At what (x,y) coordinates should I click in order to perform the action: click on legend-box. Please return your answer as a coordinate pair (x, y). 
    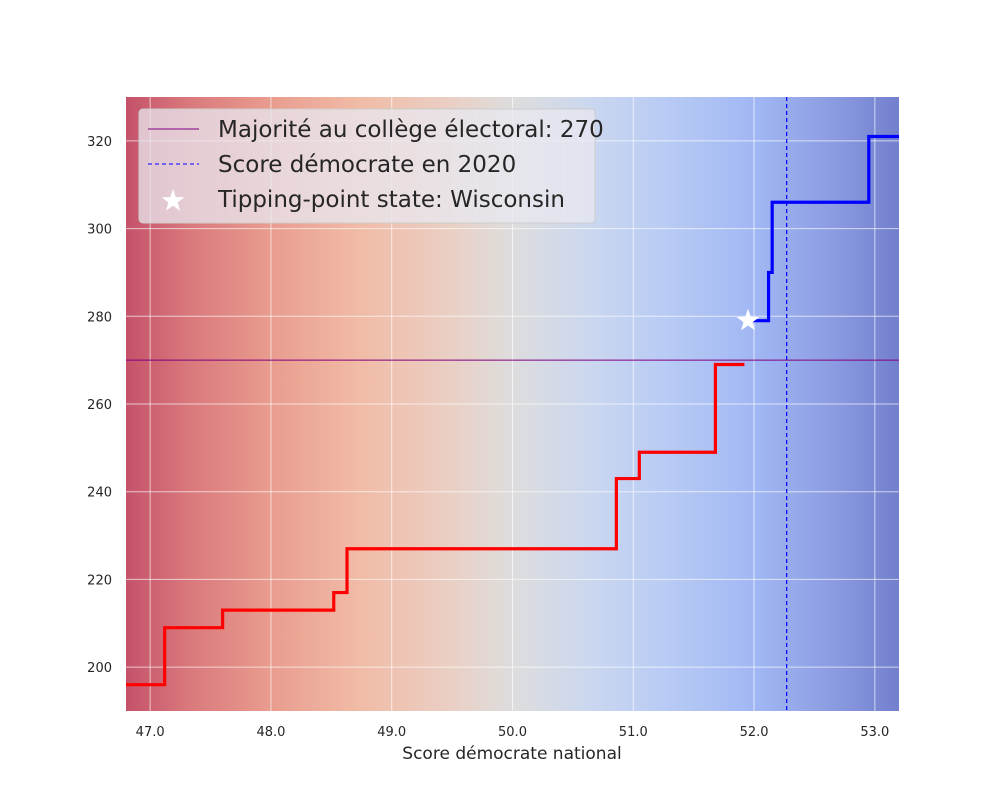
    Looking at the image, I should click on (367, 166).